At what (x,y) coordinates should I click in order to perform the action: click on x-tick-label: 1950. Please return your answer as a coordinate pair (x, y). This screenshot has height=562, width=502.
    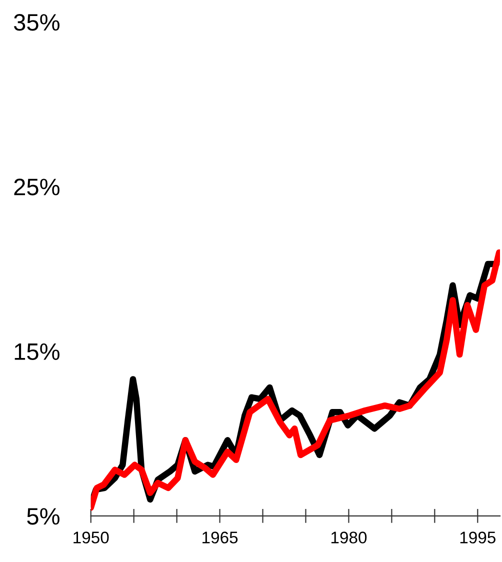
    Looking at the image, I should click on (91, 538).